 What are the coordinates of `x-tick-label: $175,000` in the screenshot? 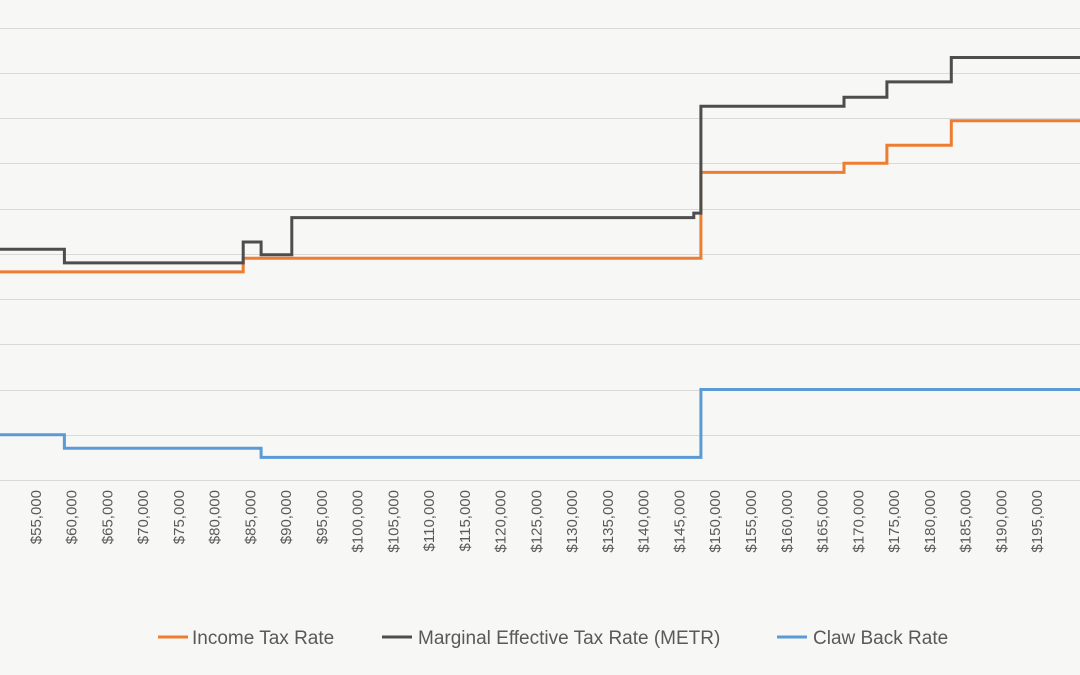 It's located at (894, 521).